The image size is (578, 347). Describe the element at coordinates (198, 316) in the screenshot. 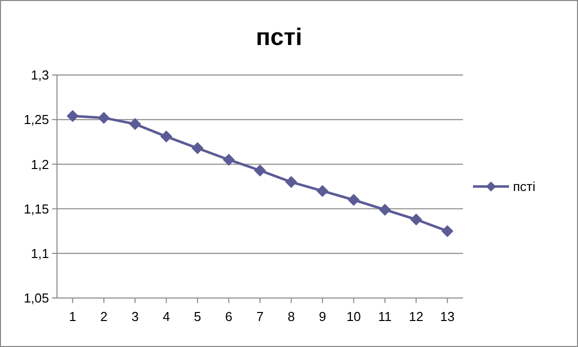

I see `x-tick-label: 5` at that location.